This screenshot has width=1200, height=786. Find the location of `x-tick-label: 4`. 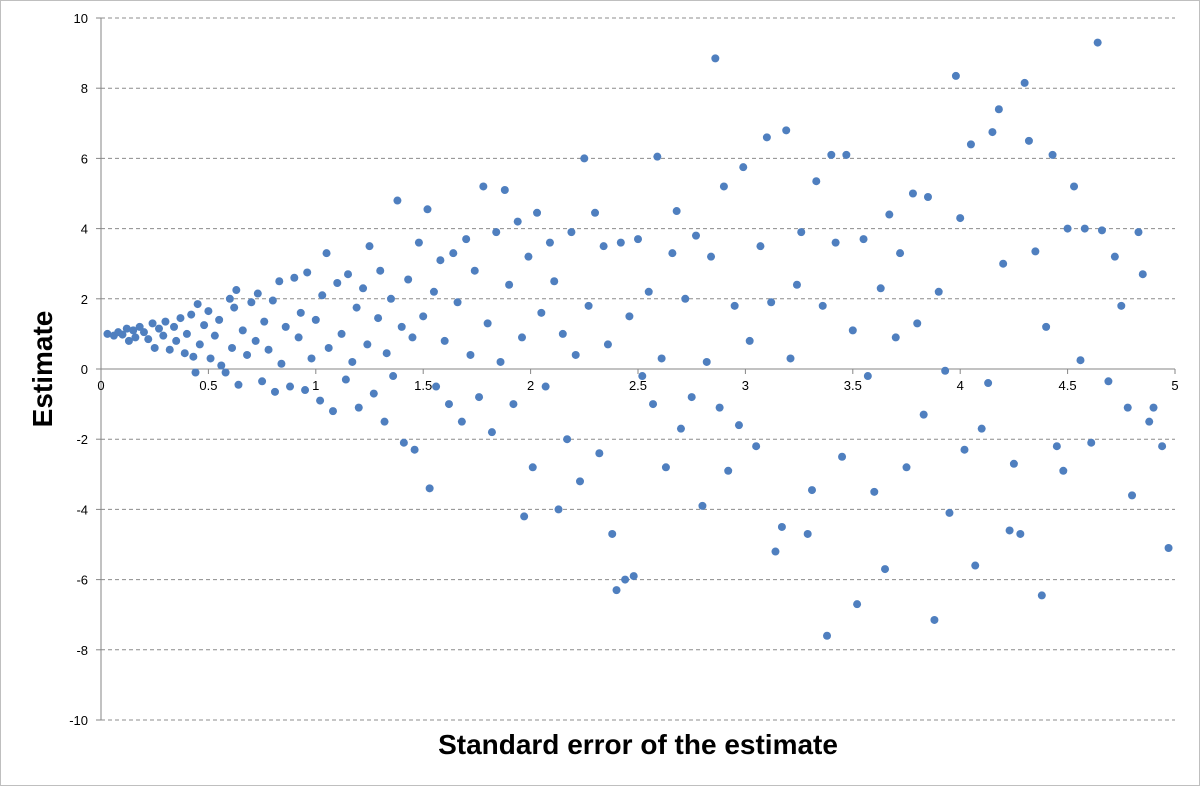

x-tick-label: 4 is located at coordinates (960, 385).